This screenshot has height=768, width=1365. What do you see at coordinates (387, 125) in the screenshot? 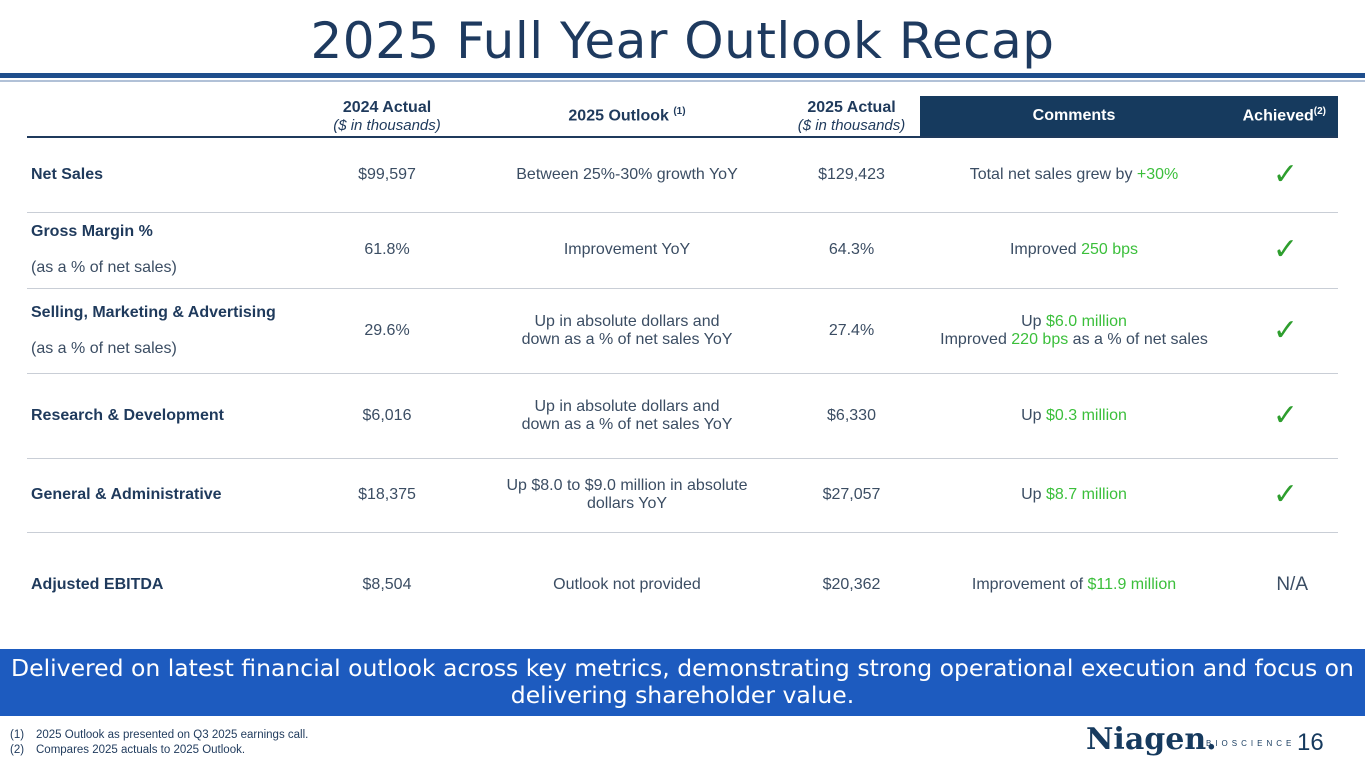
I see `header-2024-actual-sub: ($ in thousands)` at bounding box center [387, 125].